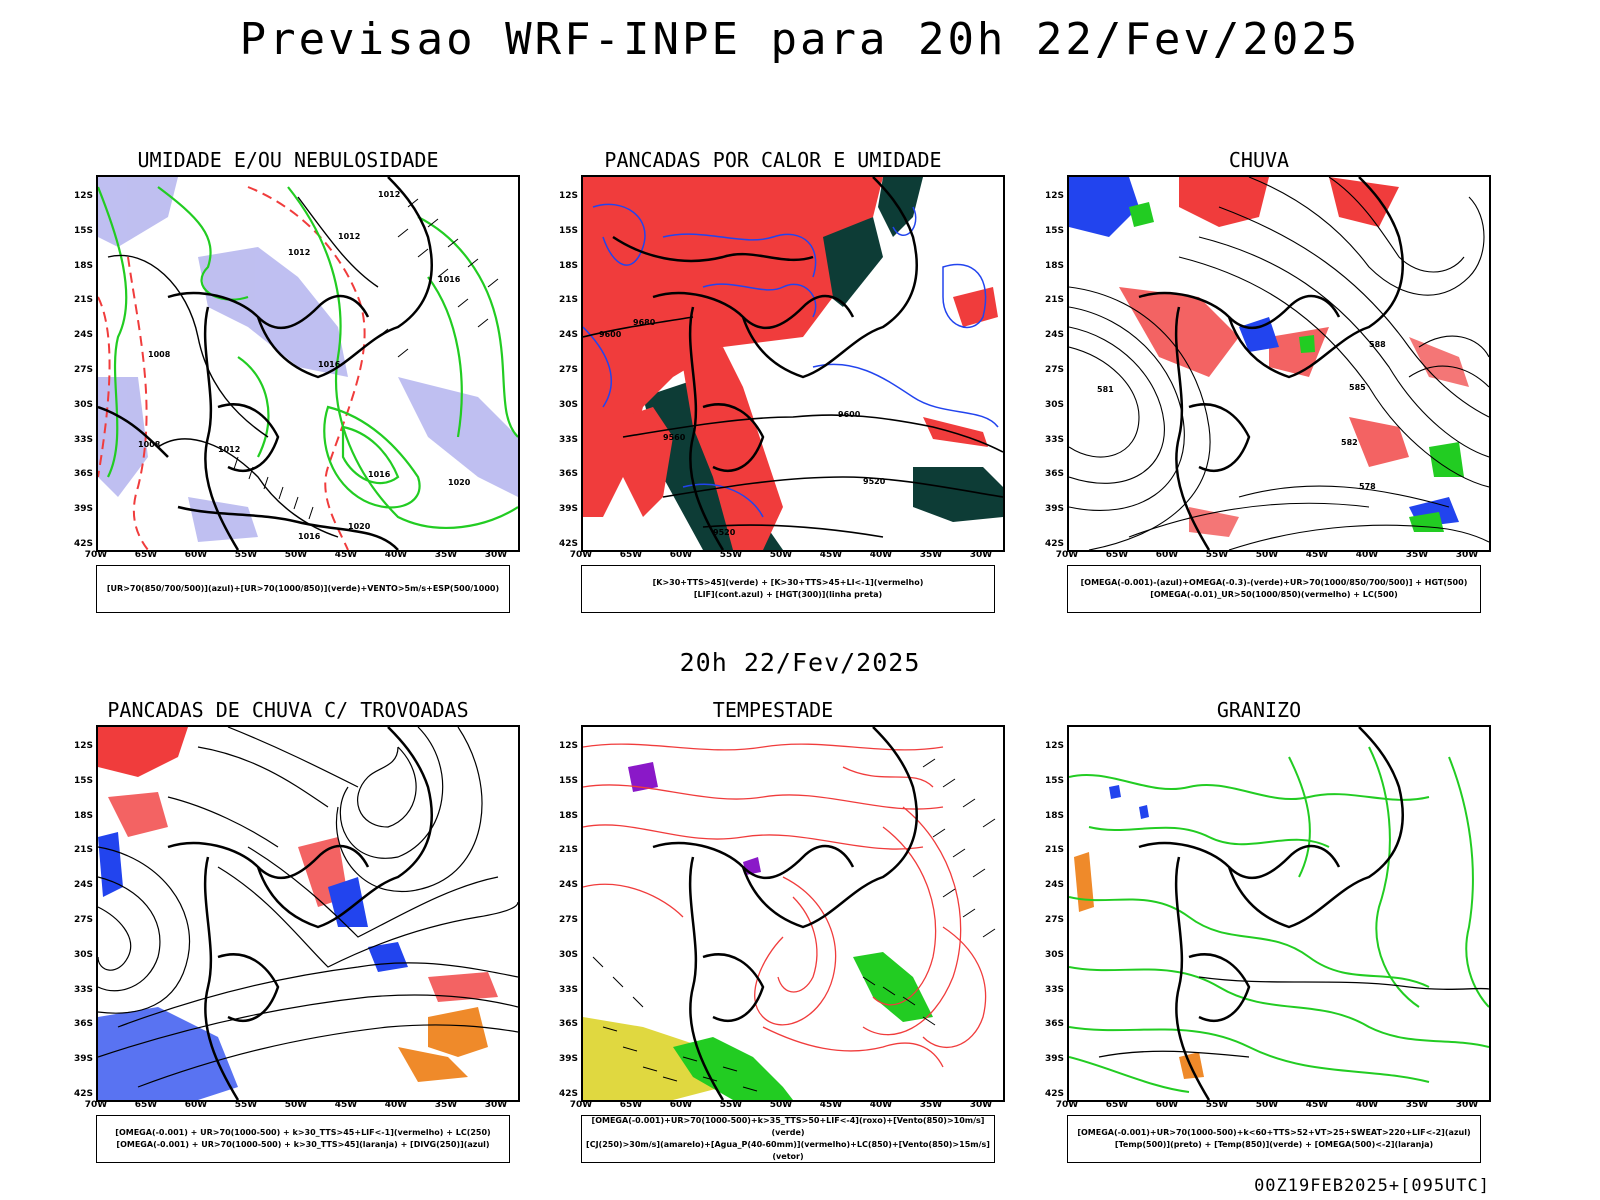 This screenshot has width=1600, height=1200. I want to click on orange-omega-area, so click(1139, 965).